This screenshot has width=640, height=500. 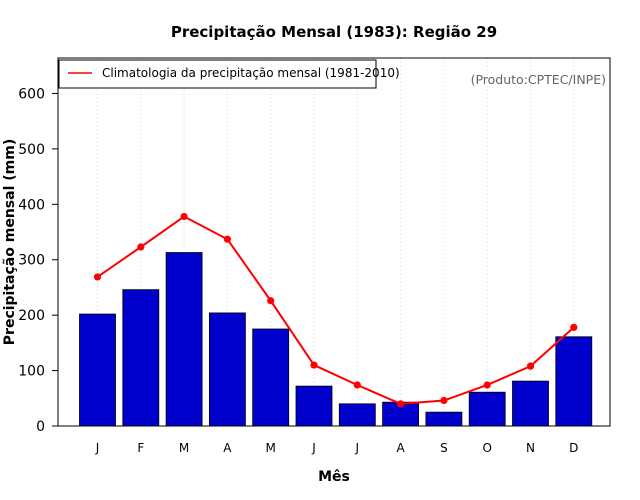 I want to click on x-axis-label: Mês, so click(x=334, y=477).